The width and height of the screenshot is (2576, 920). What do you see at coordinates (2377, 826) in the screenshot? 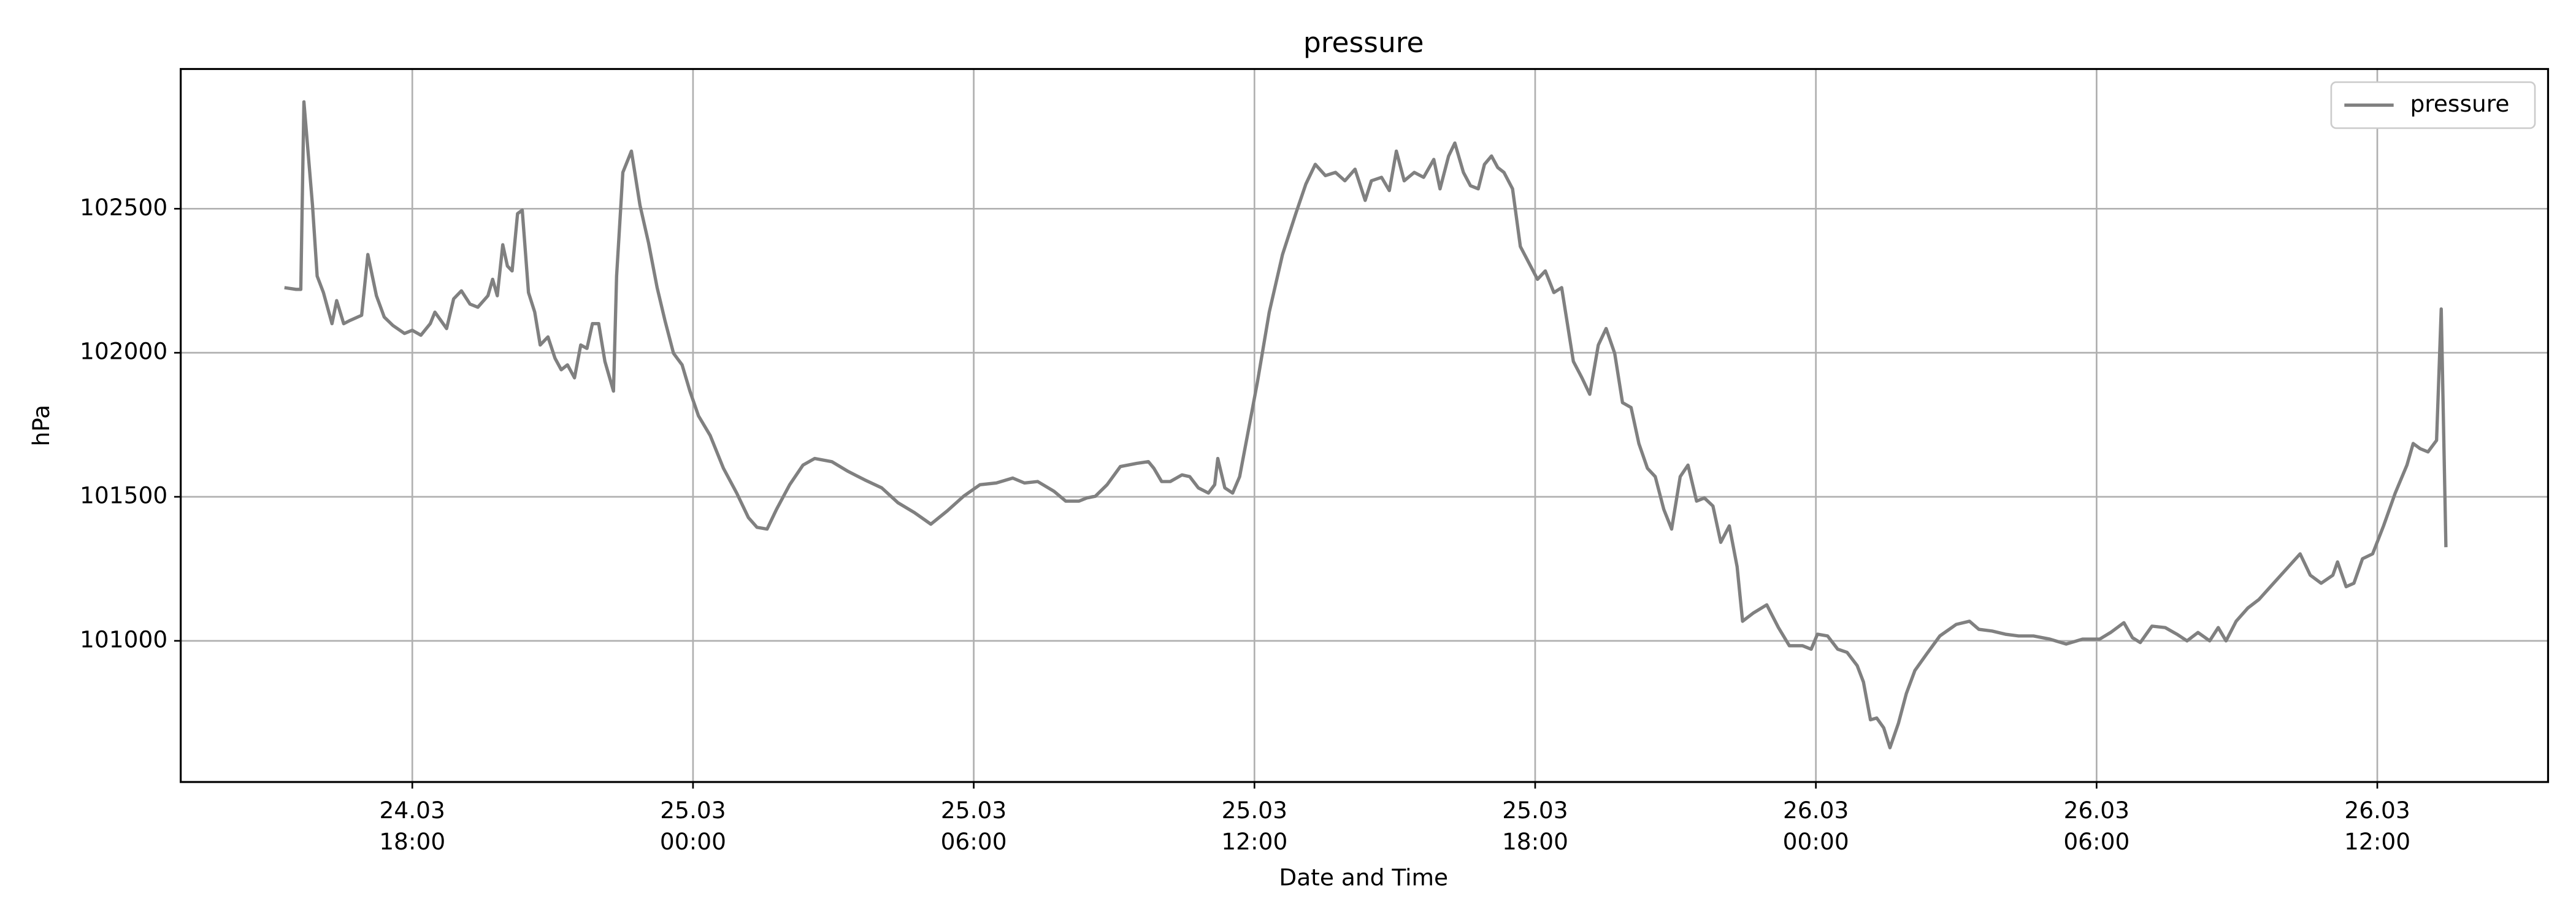
I see `x-tick-label: 26.03 12:00` at bounding box center [2377, 826].